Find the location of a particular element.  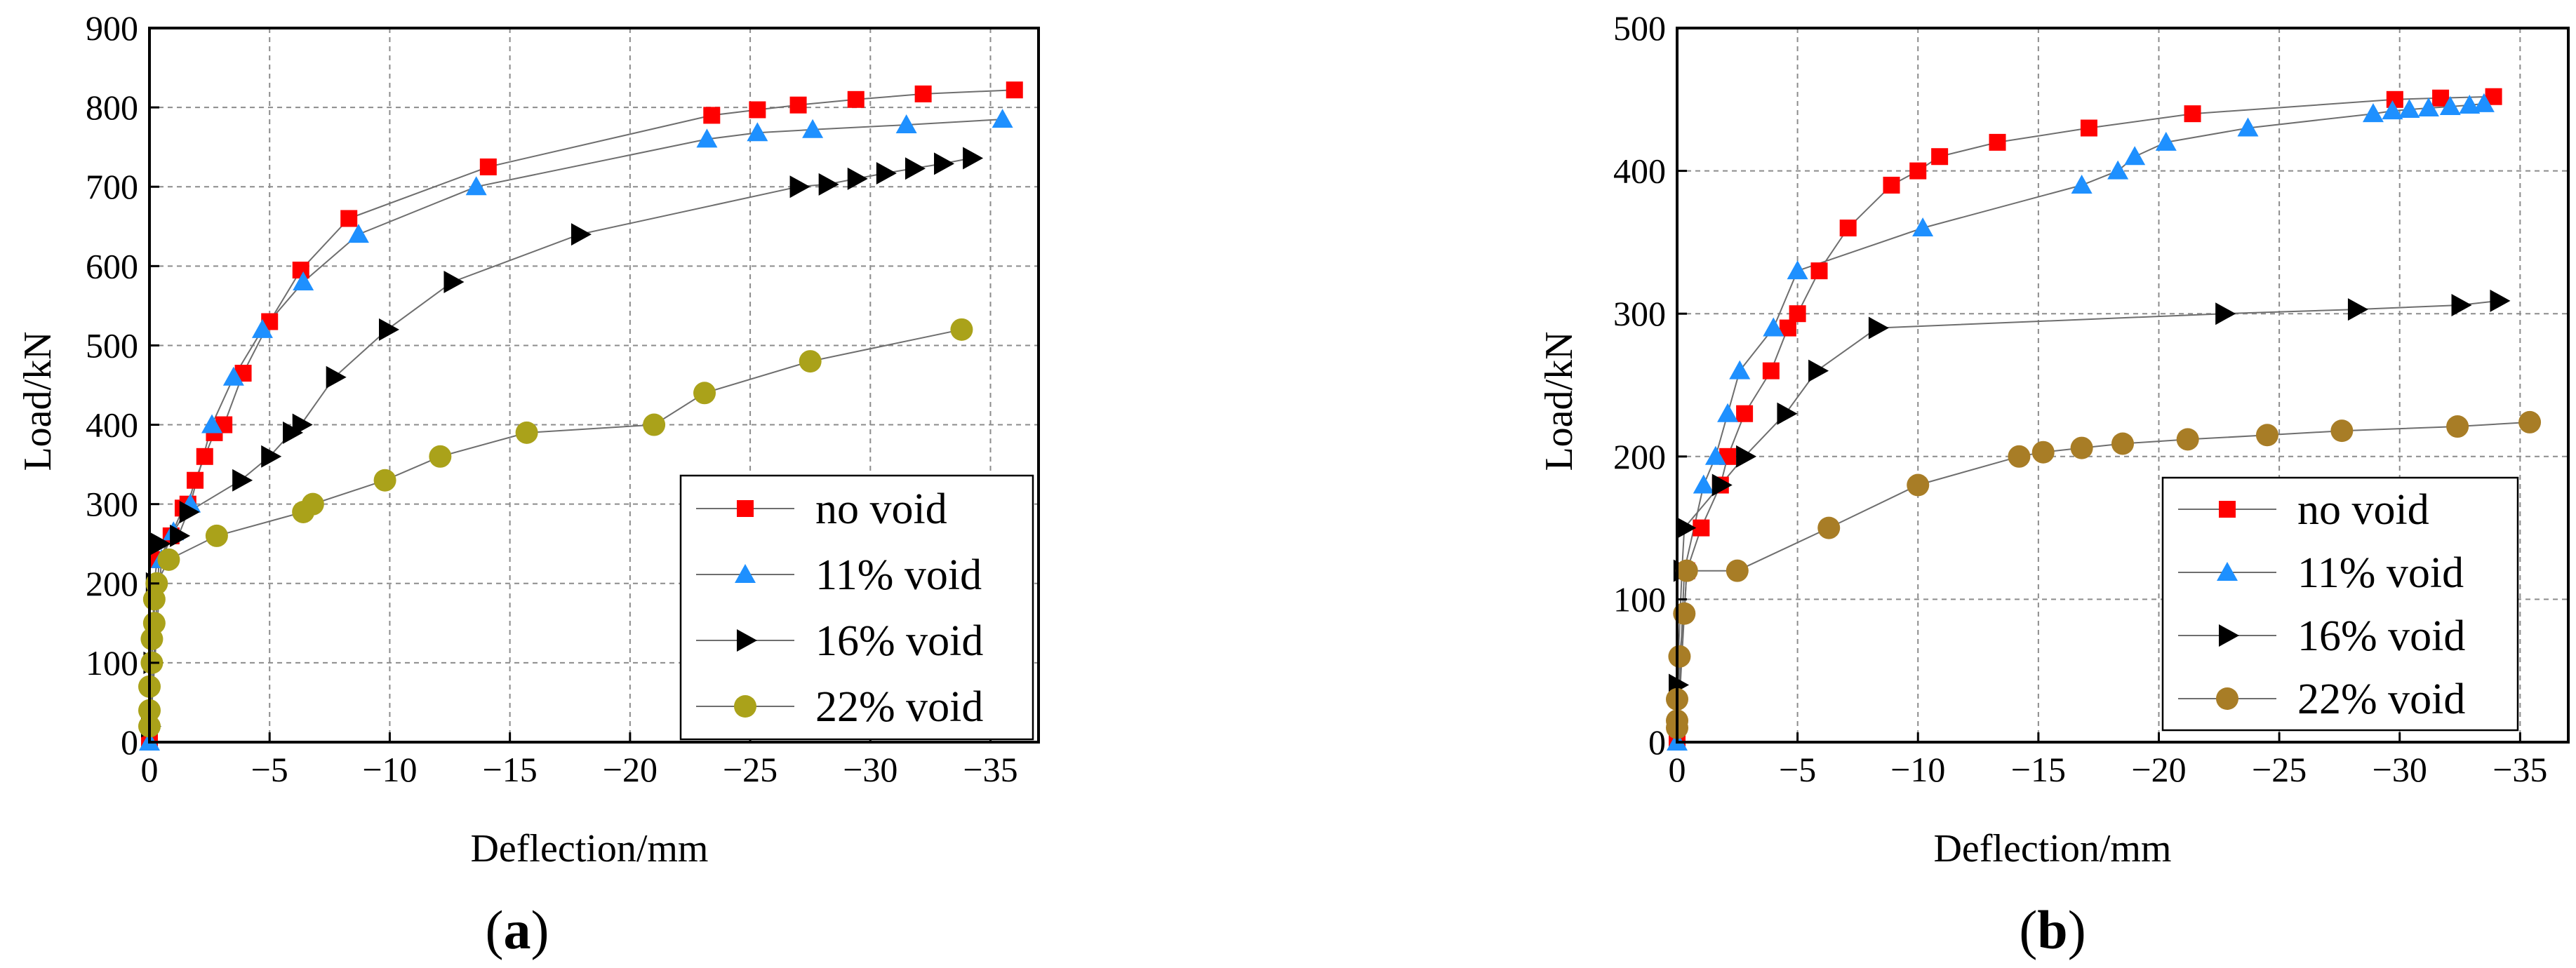

legend-label-22pct-void: 22% void is located at coordinates (899, 707).